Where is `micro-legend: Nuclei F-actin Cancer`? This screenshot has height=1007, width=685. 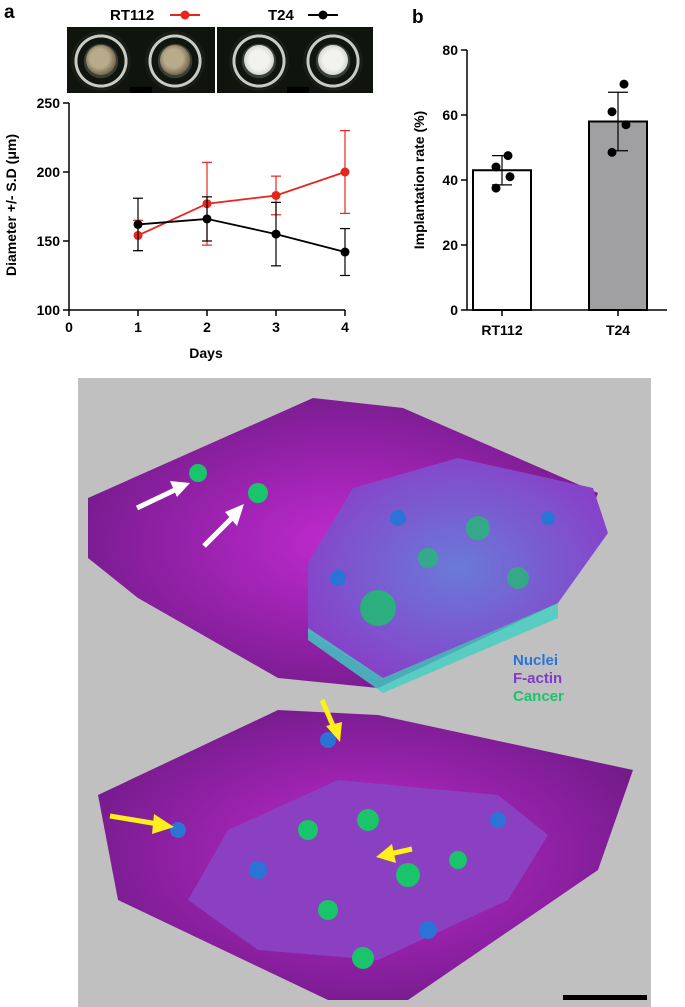 micro-legend: Nuclei F-actin Cancer is located at coordinates (538, 679).